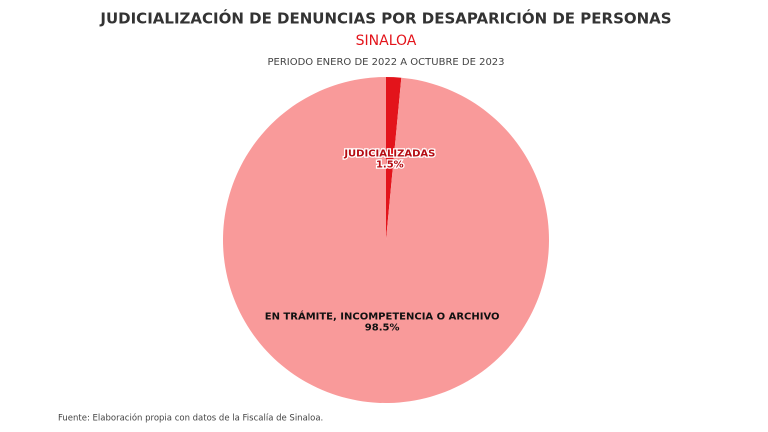 The height and width of the screenshot is (432, 768). What do you see at coordinates (386, 41) in the screenshot?
I see `chart-subtitle: SINALOA` at bounding box center [386, 41].